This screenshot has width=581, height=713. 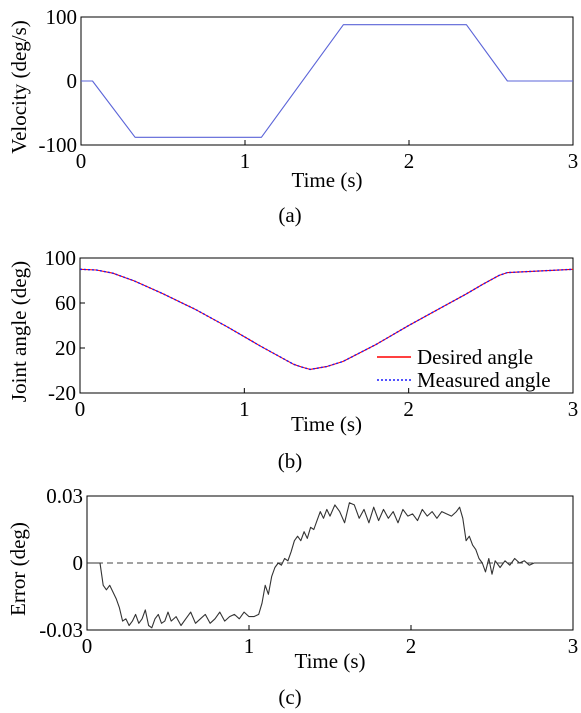 What do you see at coordinates (244, 409) in the screenshot?
I see `panel-b-x-tick-label: 1` at bounding box center [244, 409].